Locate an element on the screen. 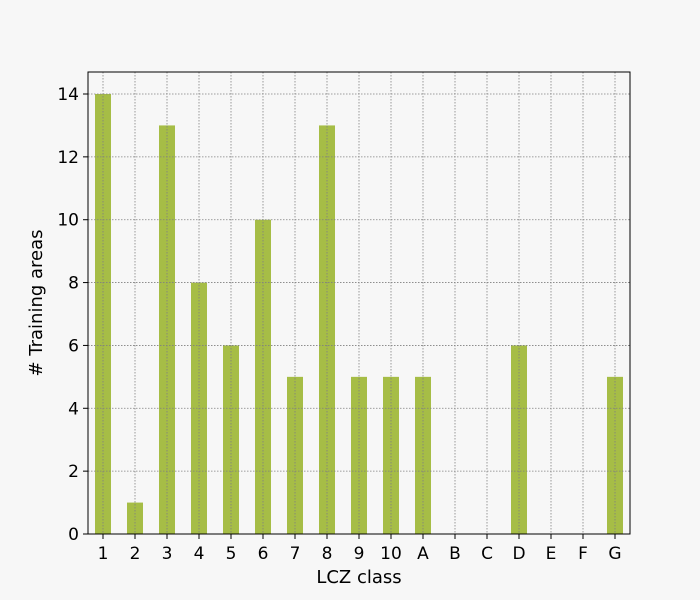 Image resolution: width=700 pixels, height=600 pixels. x-tick-label-6: 6 is located at coordinates (263, 554).